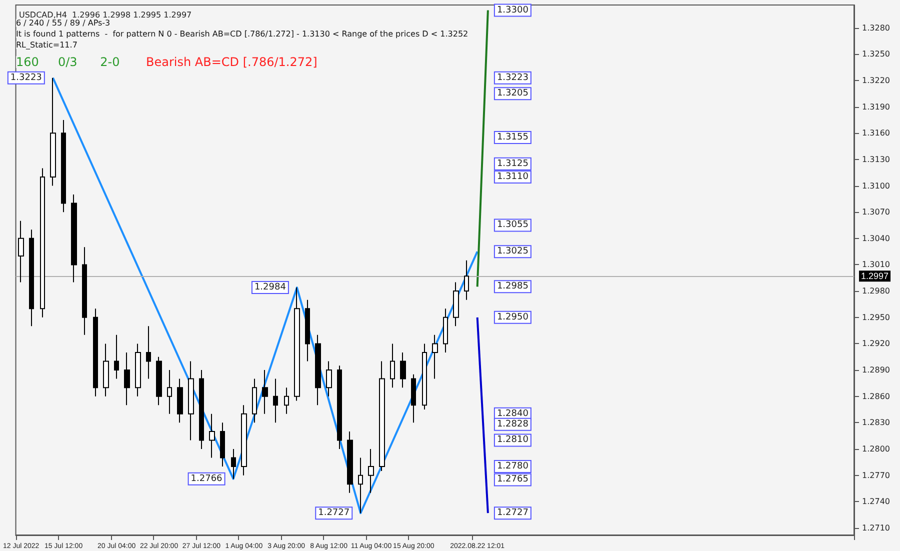 This screenshot has width=900, height=551. I want to click on y-tick-label: 1.2800, so click(876, 449).